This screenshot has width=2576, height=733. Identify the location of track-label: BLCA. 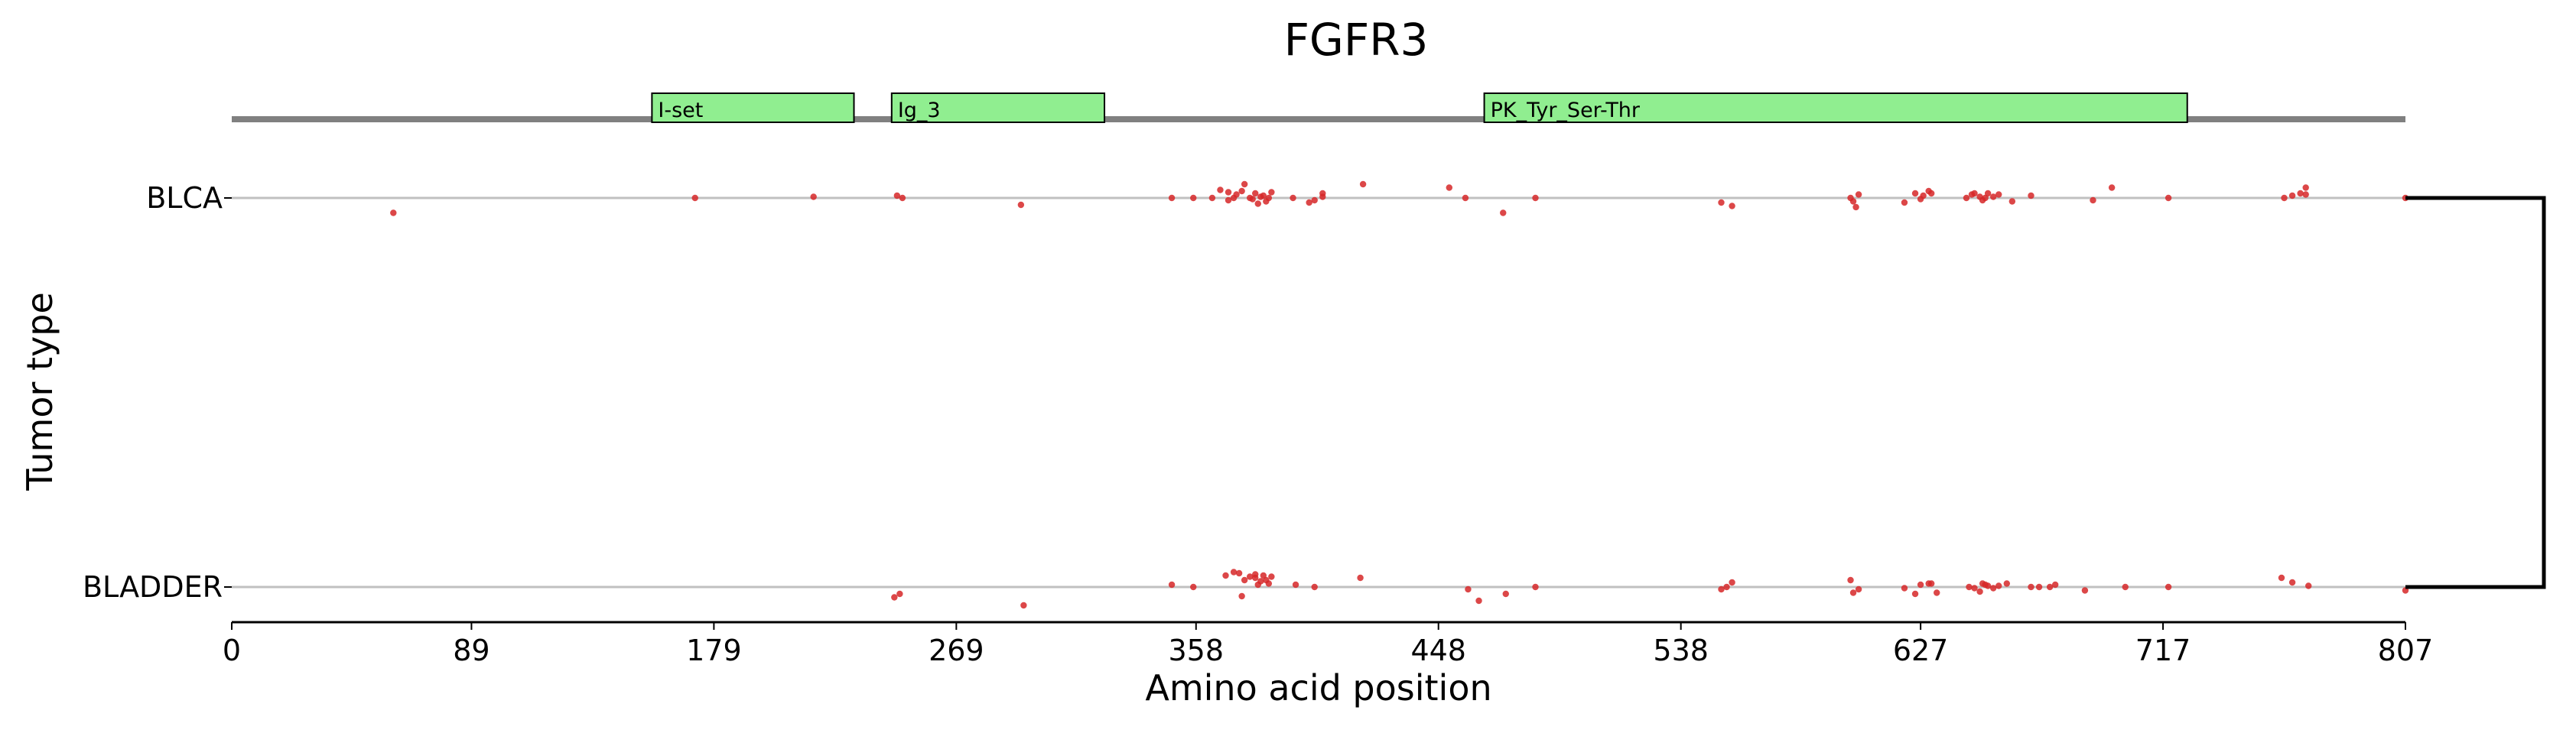
(184, 198).